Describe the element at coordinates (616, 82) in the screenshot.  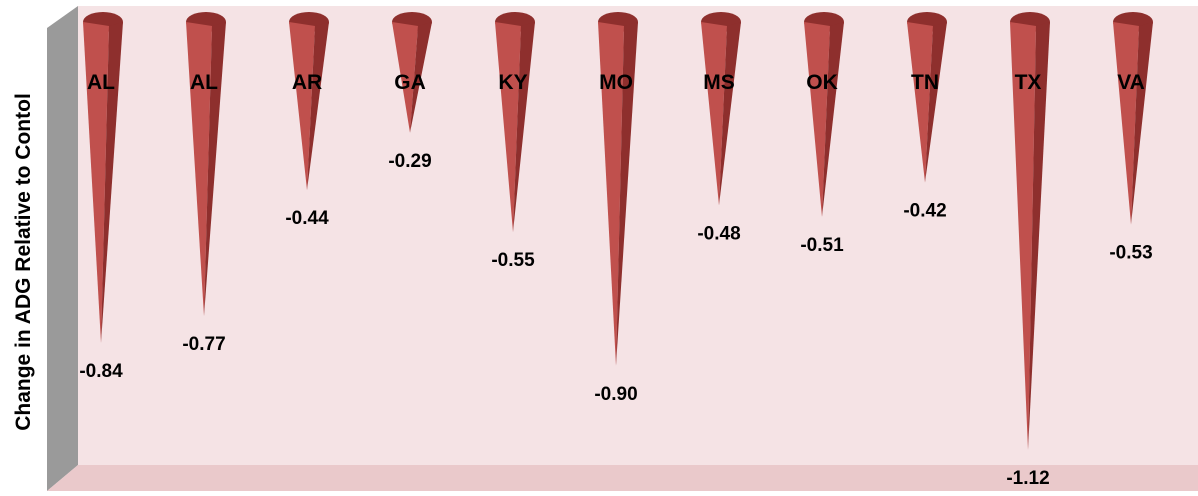
I see `category-label-mo: MO` at that location.